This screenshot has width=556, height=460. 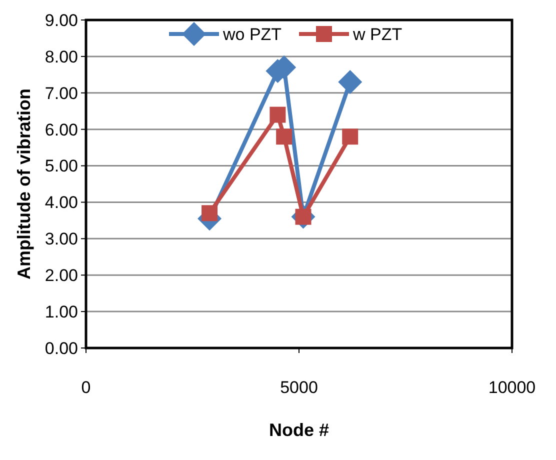 I want to click on y-tick-label: 5.00, so click(x=61, y=166).